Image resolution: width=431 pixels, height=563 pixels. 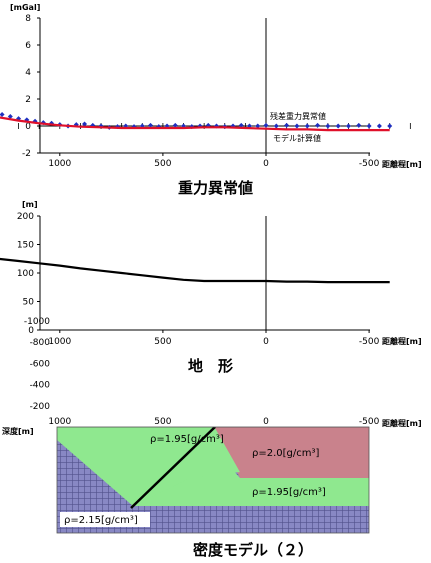 What do you see at coordinates (25, 217) in the screenshot?
I see `topo-y-tick-label: 200` at bounding box center [25, 217].